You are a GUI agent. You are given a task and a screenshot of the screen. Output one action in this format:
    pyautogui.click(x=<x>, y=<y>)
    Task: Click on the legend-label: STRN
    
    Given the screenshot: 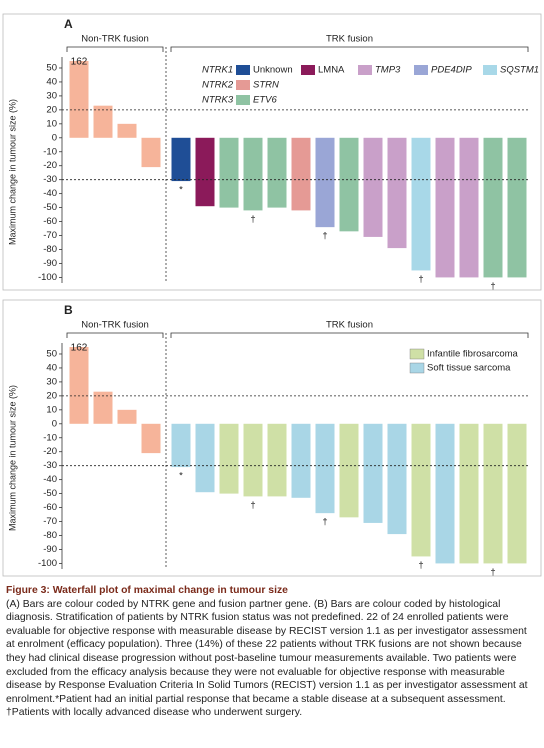 What is the action you would take?
    pyautogui.click(x=266, y=85)
    